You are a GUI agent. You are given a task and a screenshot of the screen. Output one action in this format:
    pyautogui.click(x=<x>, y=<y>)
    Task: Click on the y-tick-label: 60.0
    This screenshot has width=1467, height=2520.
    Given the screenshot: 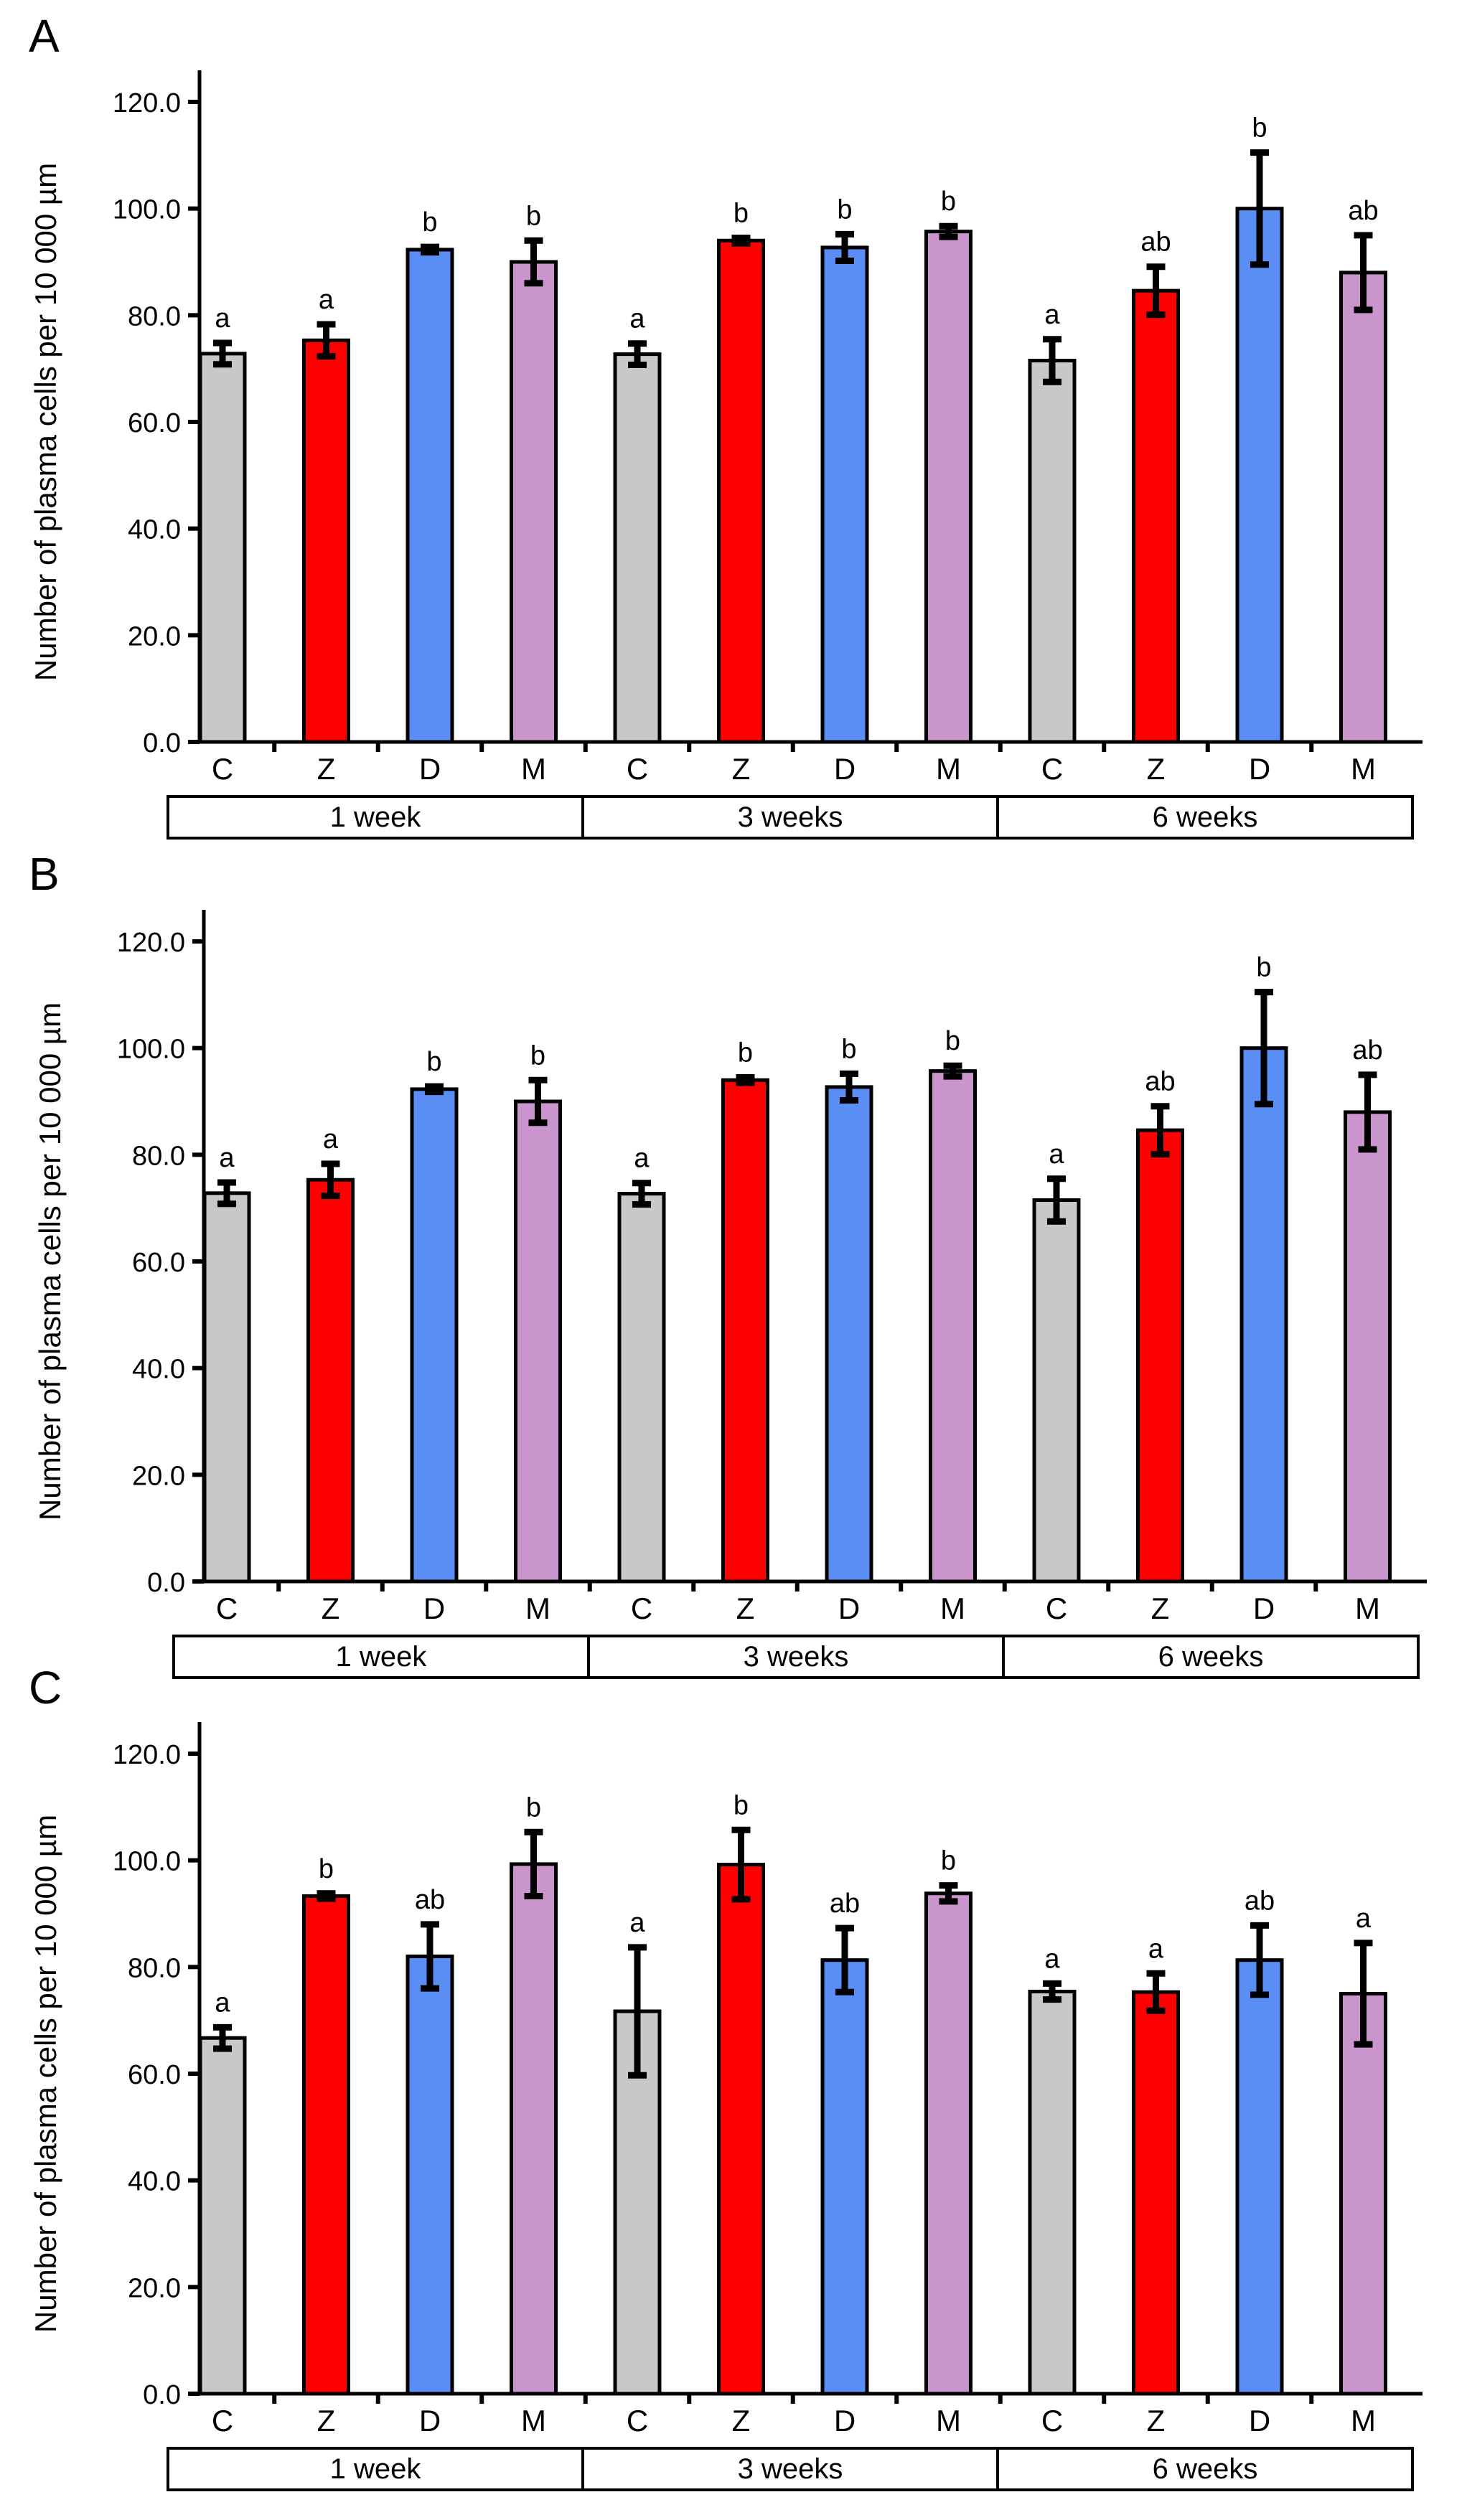 What is the action you would take?
    pyautogui.click(x=154, y=2075)
    